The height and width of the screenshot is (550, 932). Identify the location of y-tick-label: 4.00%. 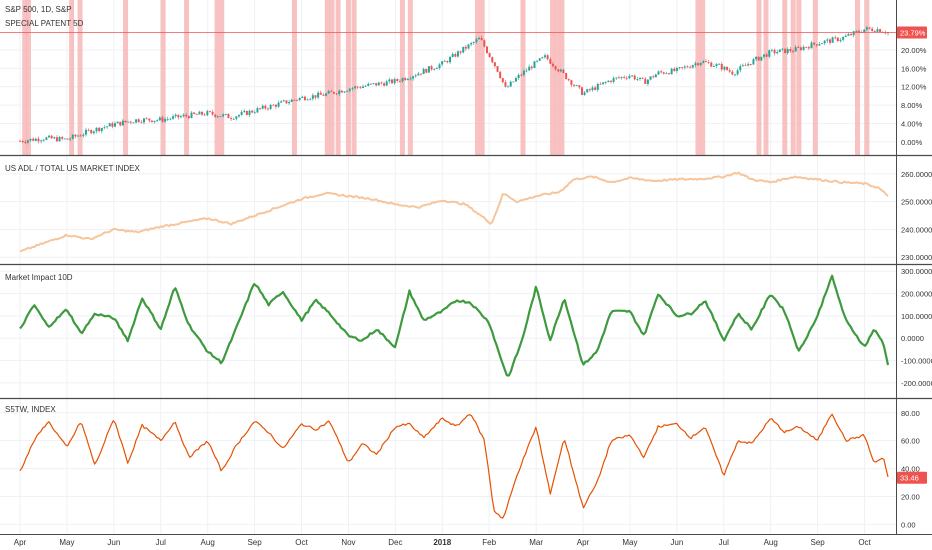
(912, 123).